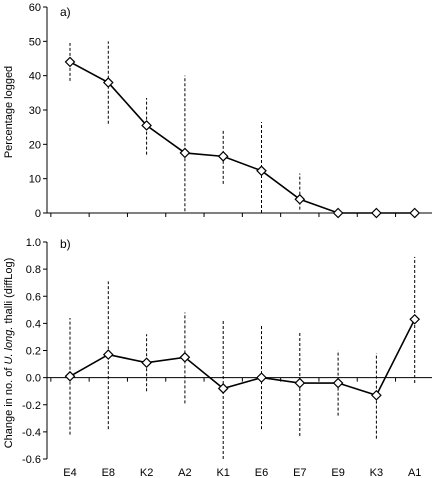 Image resolution: width=436 pixels, height=478 pixels. I want to click on panel-b-x-tick-label: A2, so click(184, 472).